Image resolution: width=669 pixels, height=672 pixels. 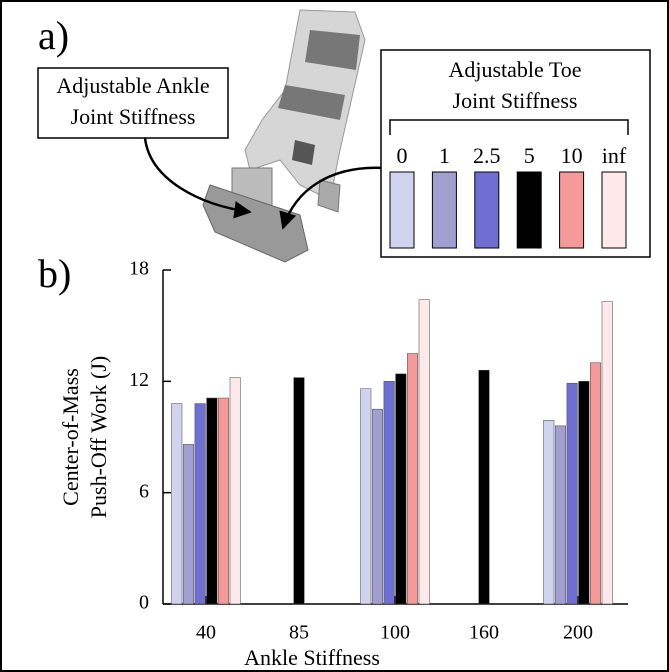 I want to click on y-tick-label: 6, so click(x=144, y=491).